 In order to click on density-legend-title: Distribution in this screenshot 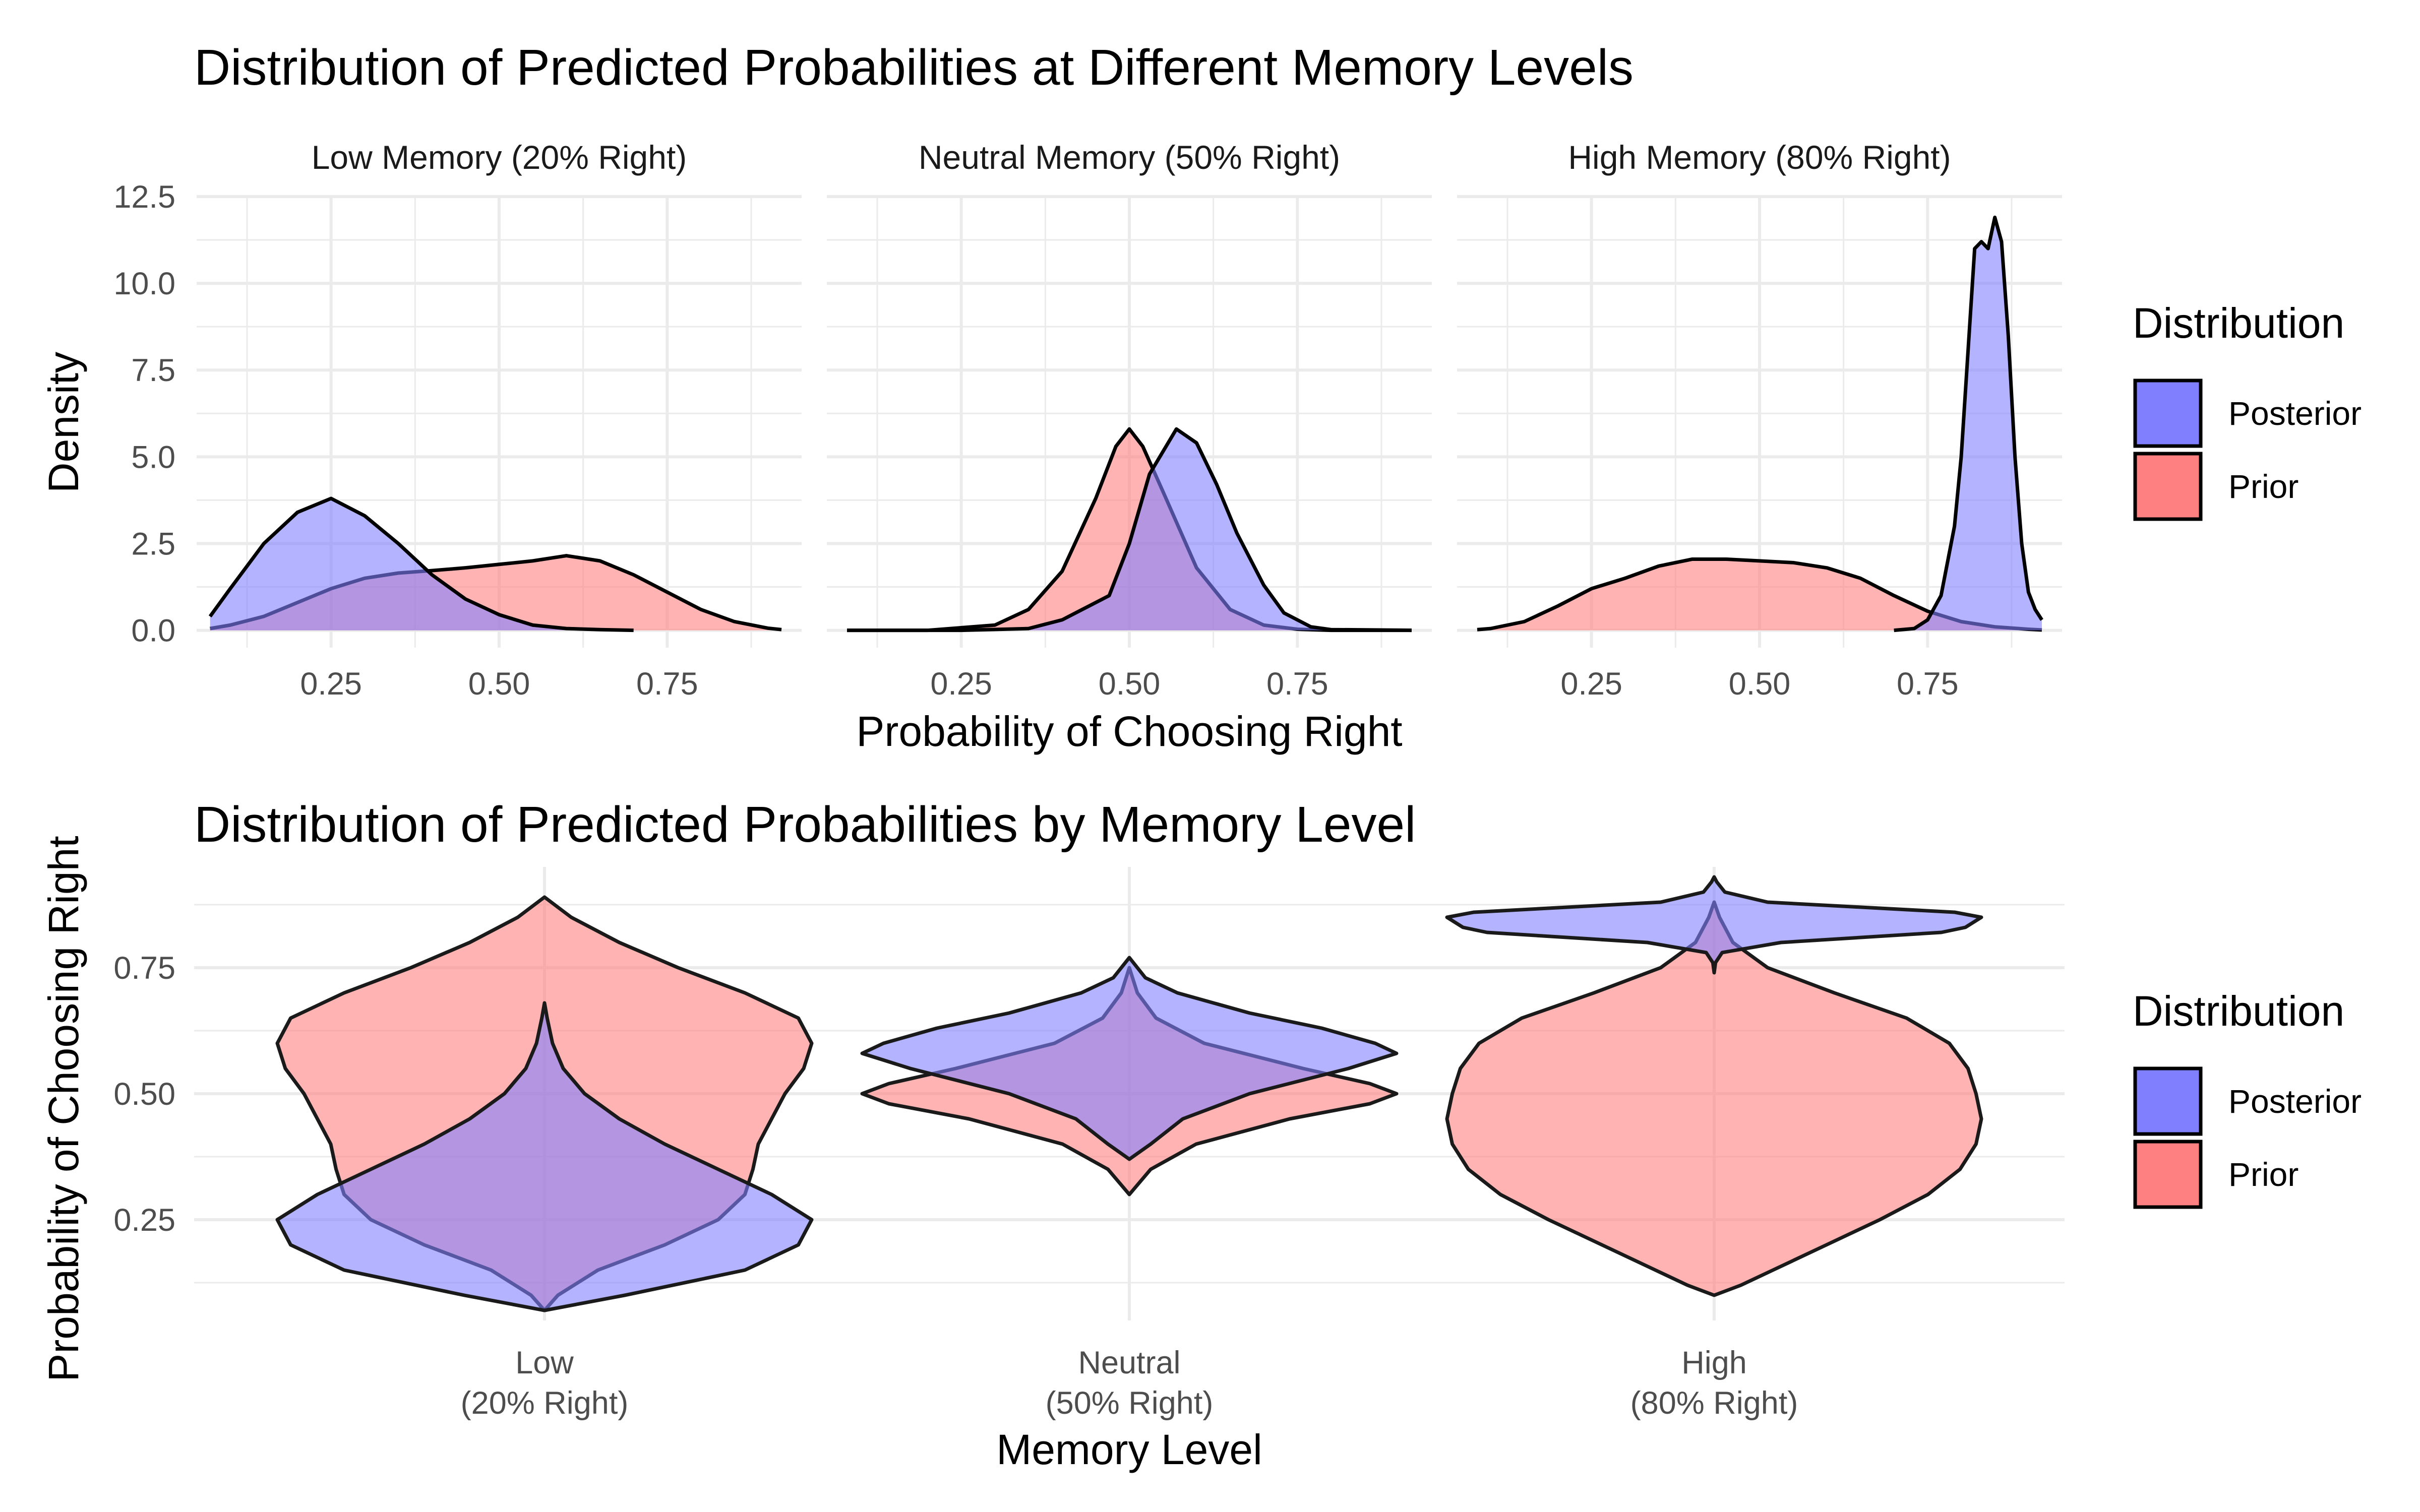, I will do `click(2238, 323)`.